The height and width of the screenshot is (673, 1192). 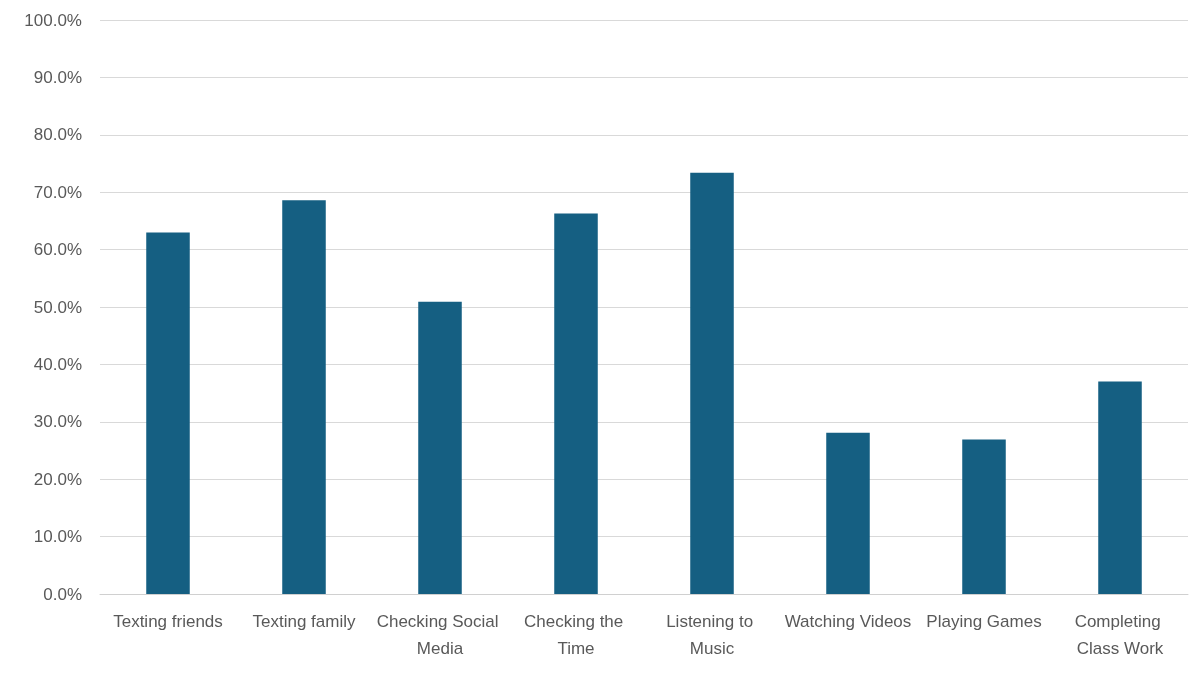 What do you see at coordinates (57, 192) in the screenshot?
I see `y-tick-label: 70.0%` at bounding box center [57, 192].